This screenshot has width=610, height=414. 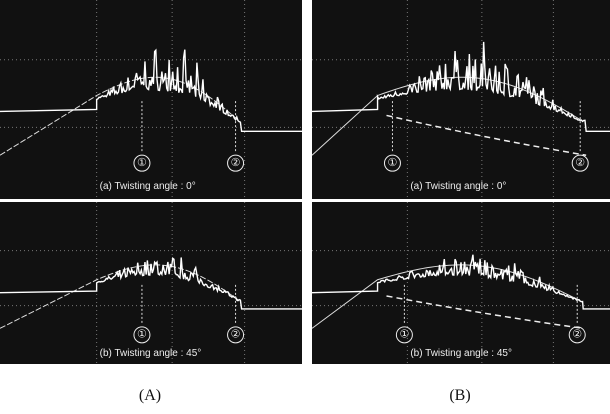 I want to click on panel-label: (B), so click(x=459, y=395).